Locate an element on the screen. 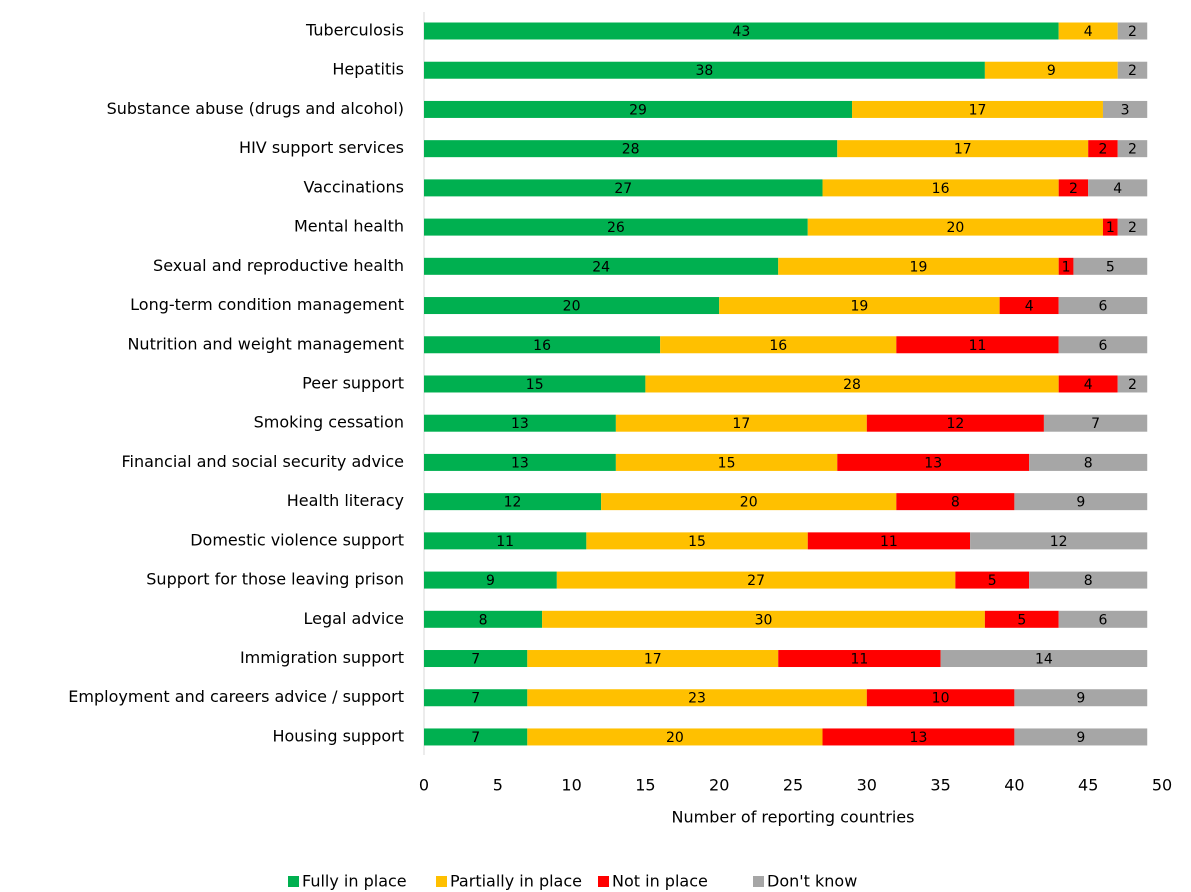  data-label: 43 is located at coordinates (741, 32).